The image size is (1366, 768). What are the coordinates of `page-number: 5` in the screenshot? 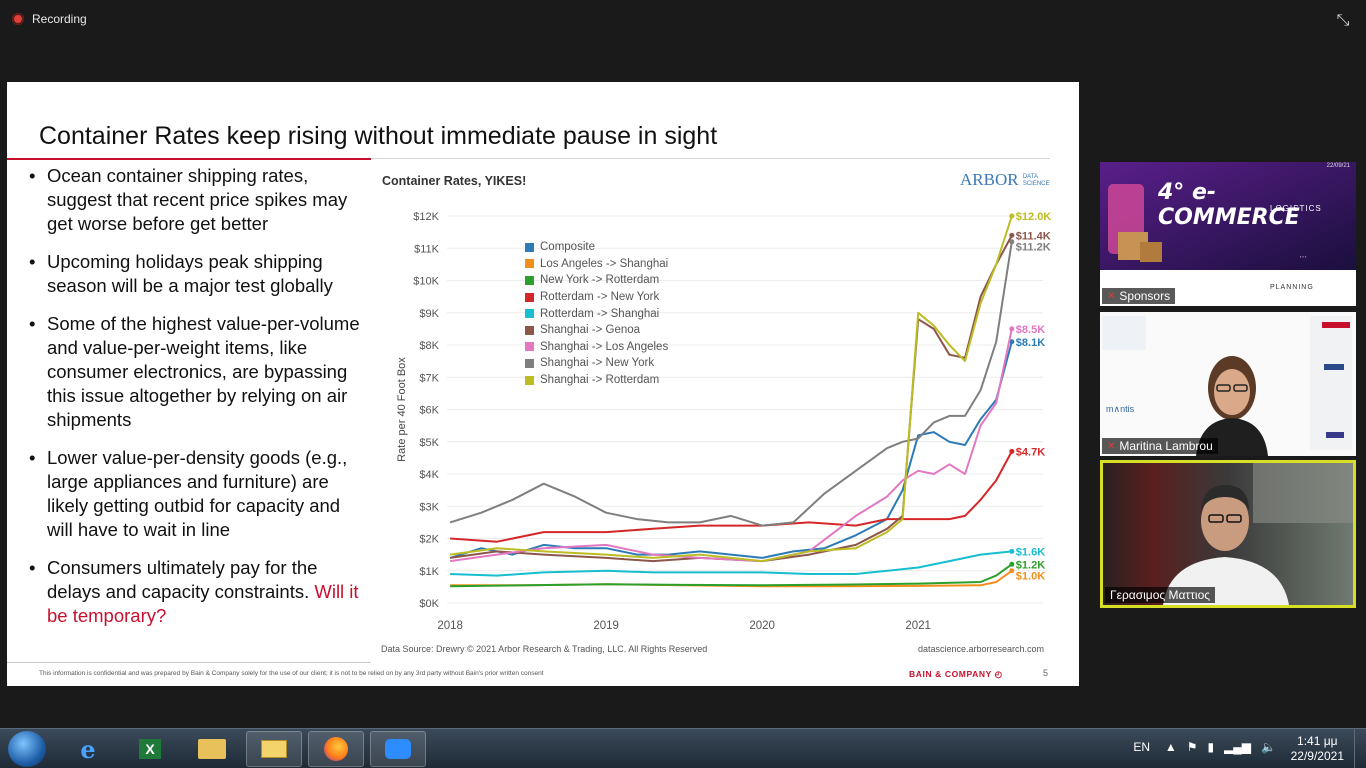 It's located at (1046, 673).